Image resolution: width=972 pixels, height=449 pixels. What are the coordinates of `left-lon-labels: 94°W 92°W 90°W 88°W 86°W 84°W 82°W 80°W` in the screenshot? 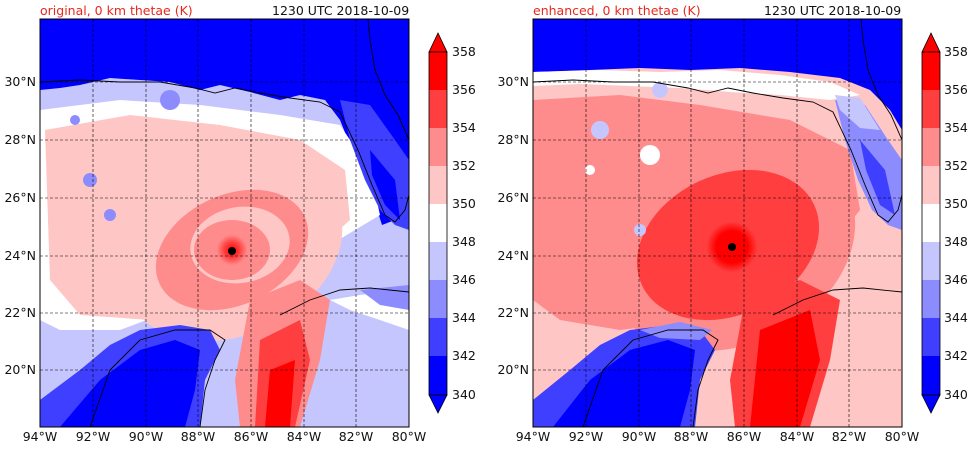 It's located at (225, 436).